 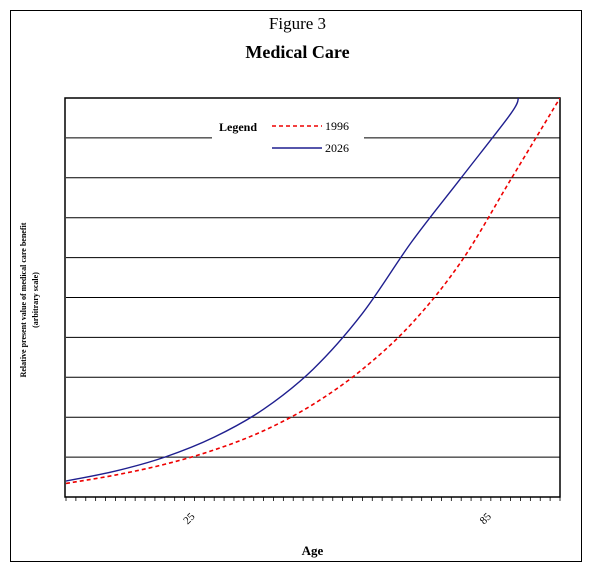 What do you see at coordinates (337, 518) in the screenshot?
I see `x-axis-tick-labels: 25 85` at bounding box center [337, 518].